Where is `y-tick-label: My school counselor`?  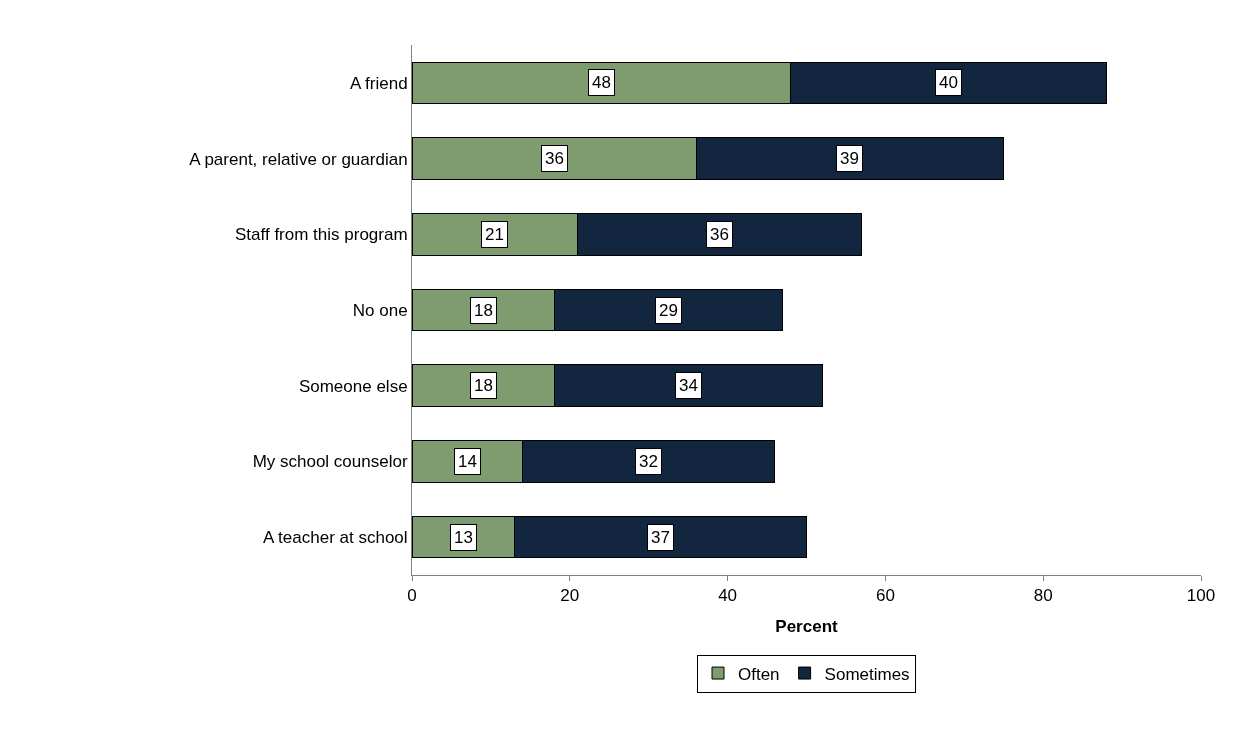
y-tick-label: My school counselor is located at coordinates (330, 462).